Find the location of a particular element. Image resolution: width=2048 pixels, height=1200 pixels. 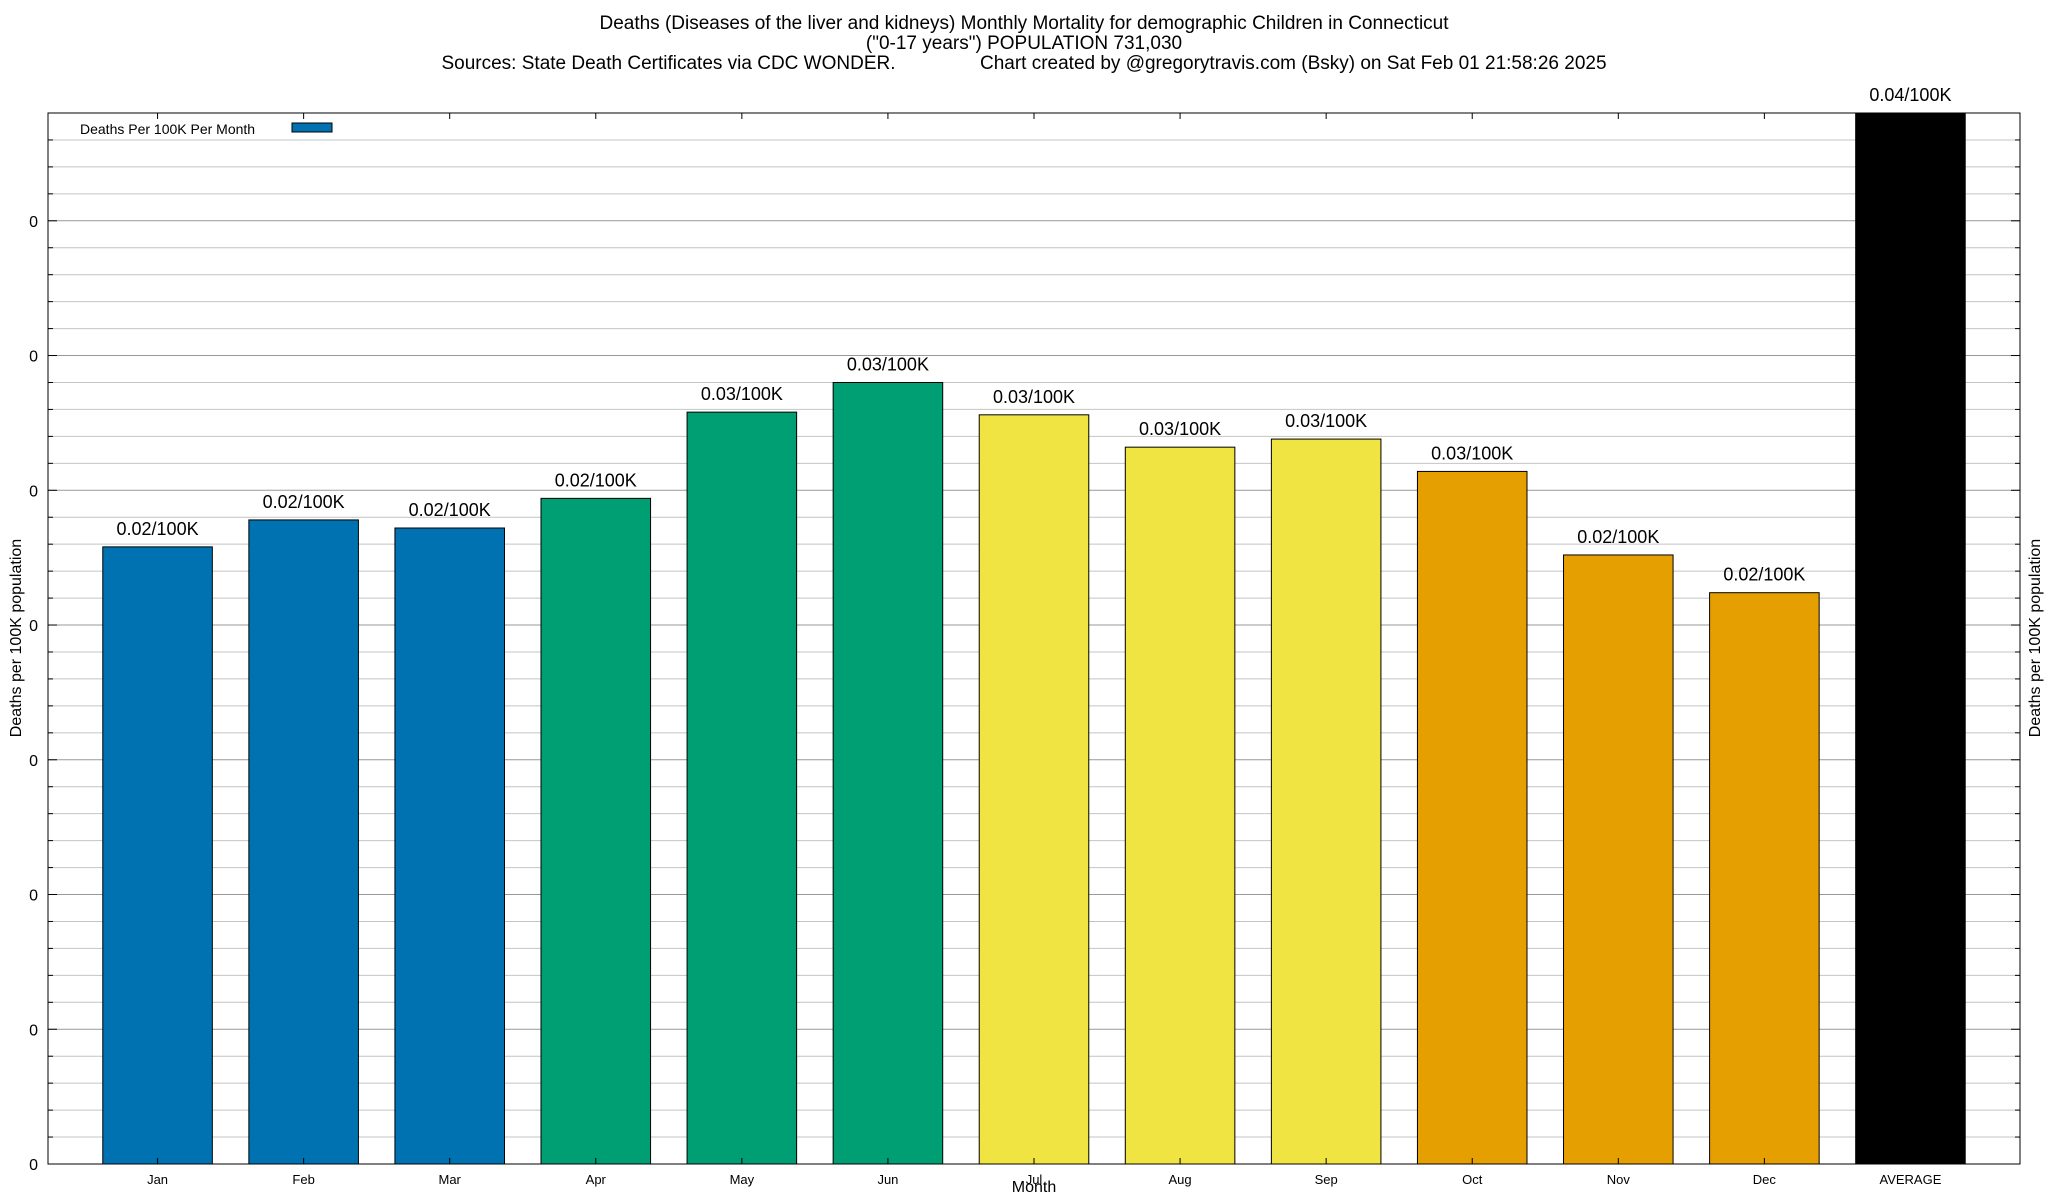

legend-swatch is located at coordinates (312, 127).